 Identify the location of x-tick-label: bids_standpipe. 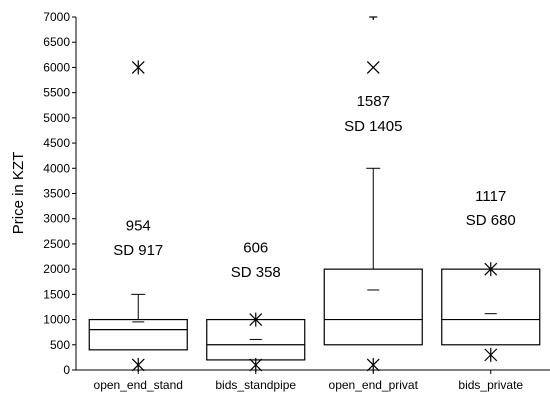
(255, 385).